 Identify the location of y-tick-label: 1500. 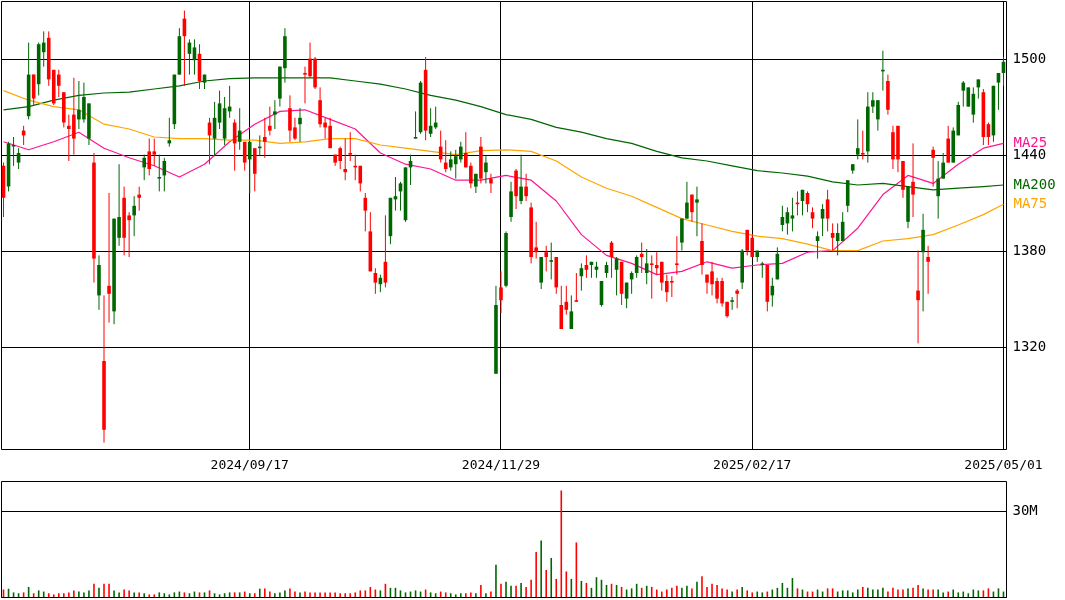
(1029, 58).